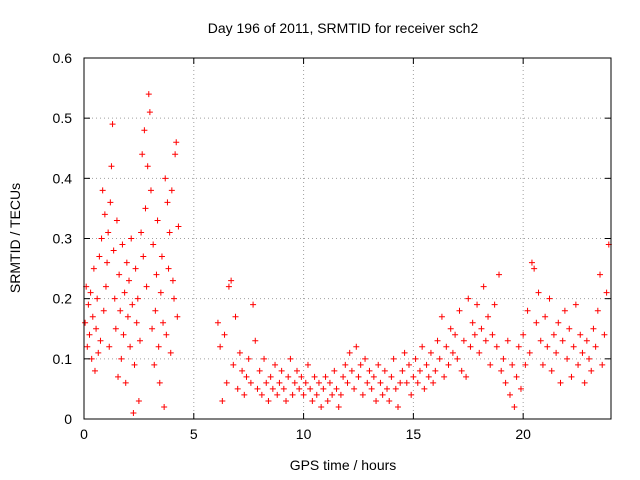 This screenshot has width=640, height=480. What do you see at coordinates (414, 434) in the screenshot?
I see `x-tick-label: 15` at bounding box center [414, 434].